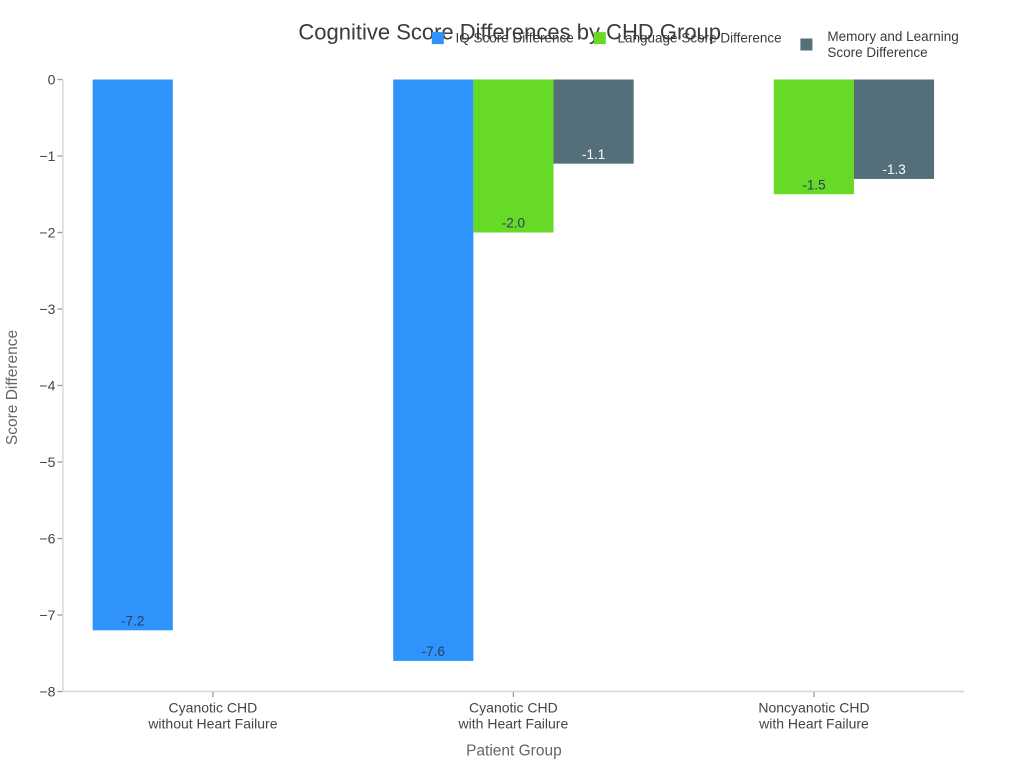 This screenshot has width=1024, height=773. Describe the element at coordinates (514, 751) in the screenshot. I see `svg-text: Patient Group` at that location.